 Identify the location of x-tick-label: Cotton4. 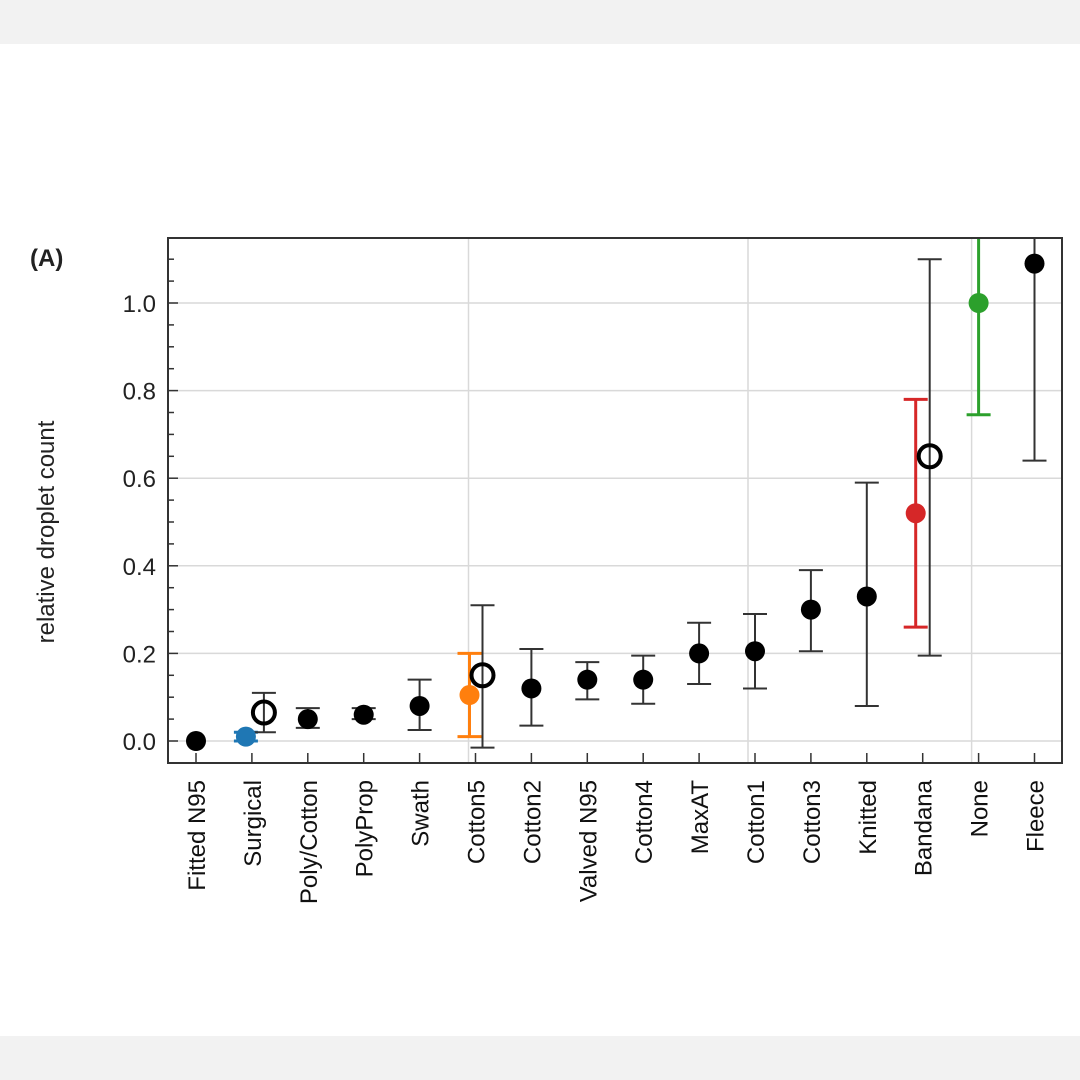
(644, 822).